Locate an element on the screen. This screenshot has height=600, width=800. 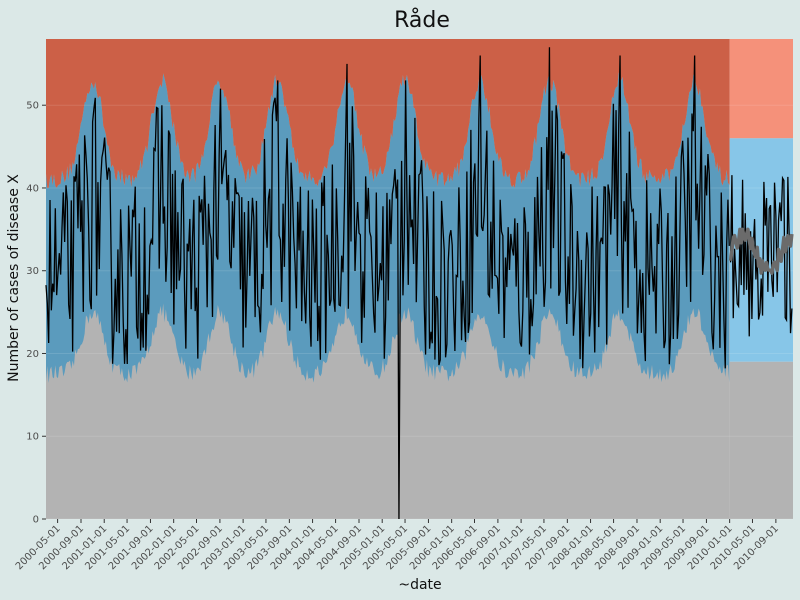
y-axis-label: Number of cases of disease X is located at coordinates (14, 278).